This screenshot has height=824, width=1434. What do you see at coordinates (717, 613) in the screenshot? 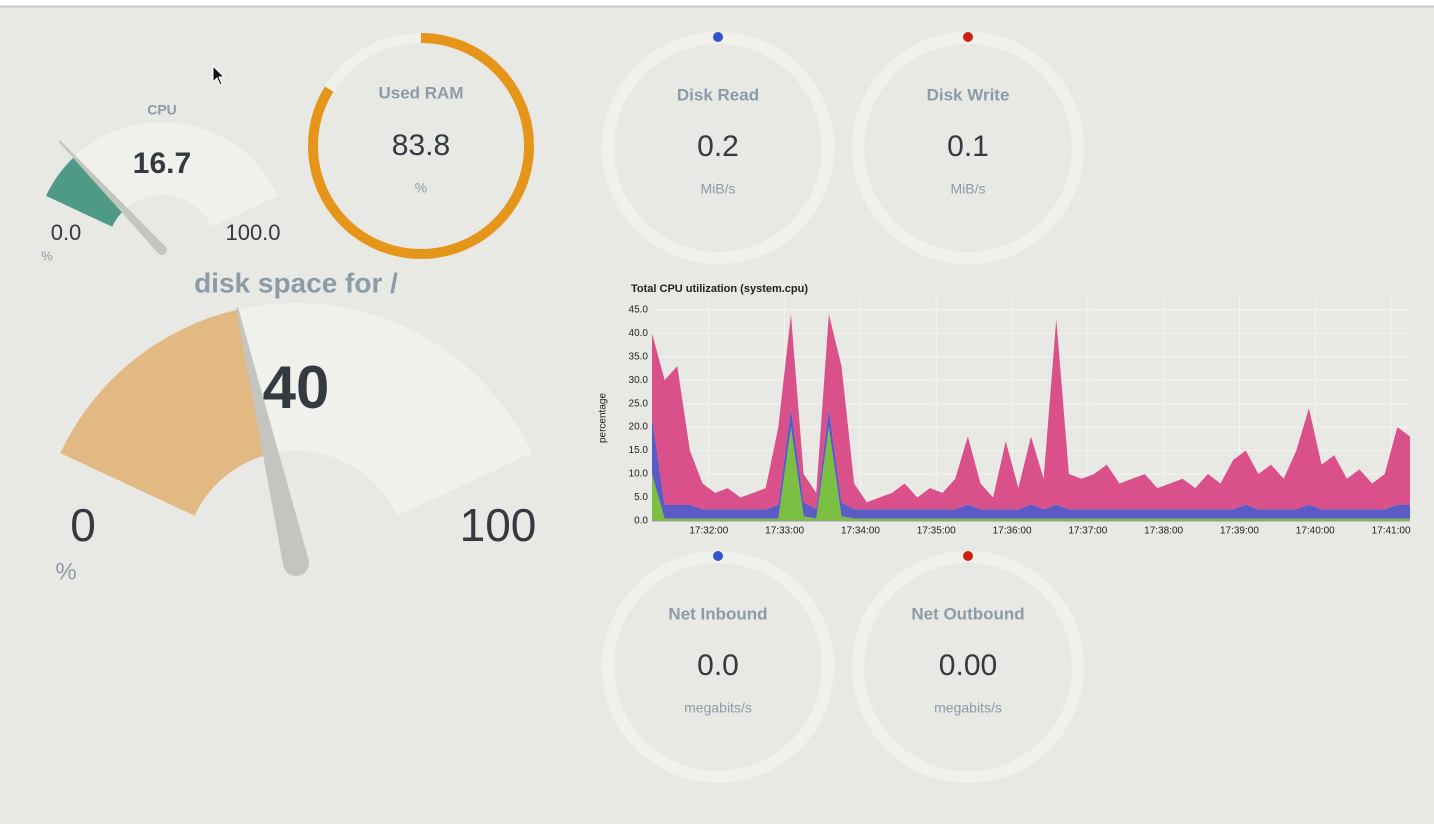
I see `pie-title: Net Inbound` at bounding box center [717, 613].